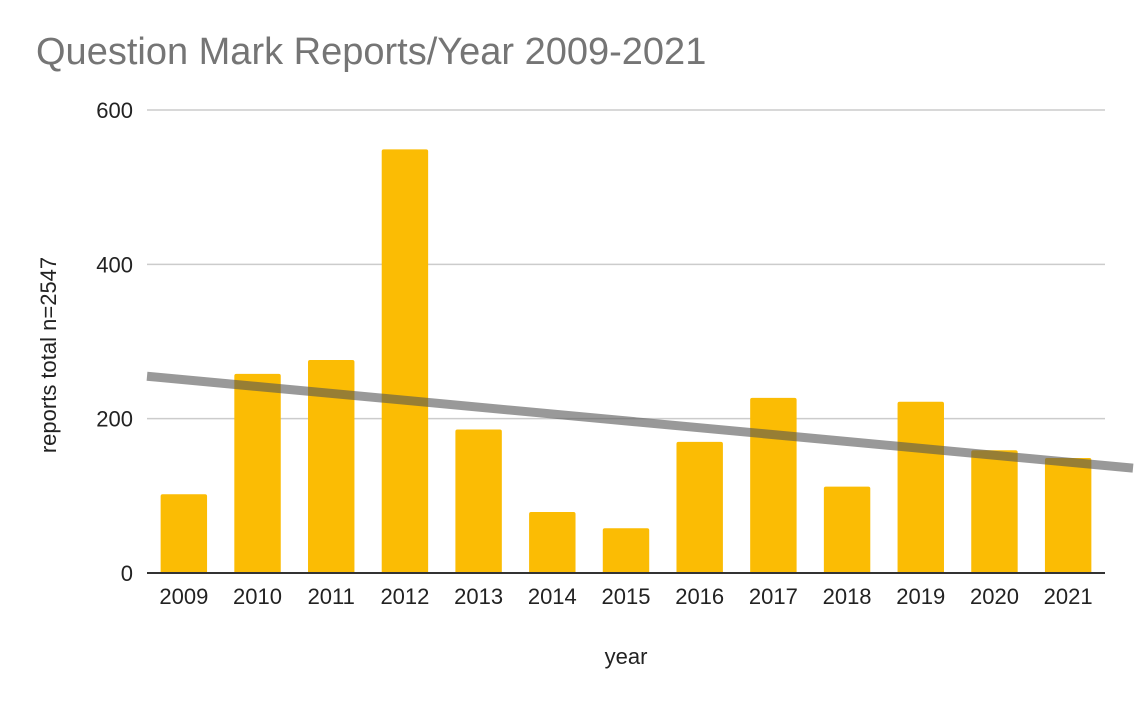 This screenshot has width=1140, height=704. What do you see at coordinates (994, 596) in the screenshot?
I see `x-tick-label: 2020` at bounding box center [994, 596].